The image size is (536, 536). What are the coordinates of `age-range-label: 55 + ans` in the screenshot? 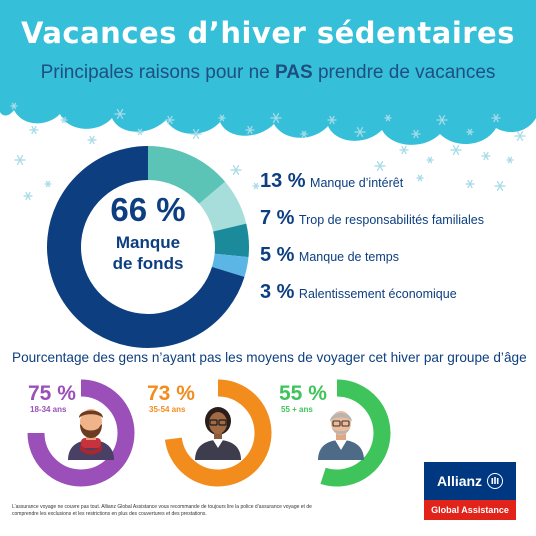 It's located at (297, 409).